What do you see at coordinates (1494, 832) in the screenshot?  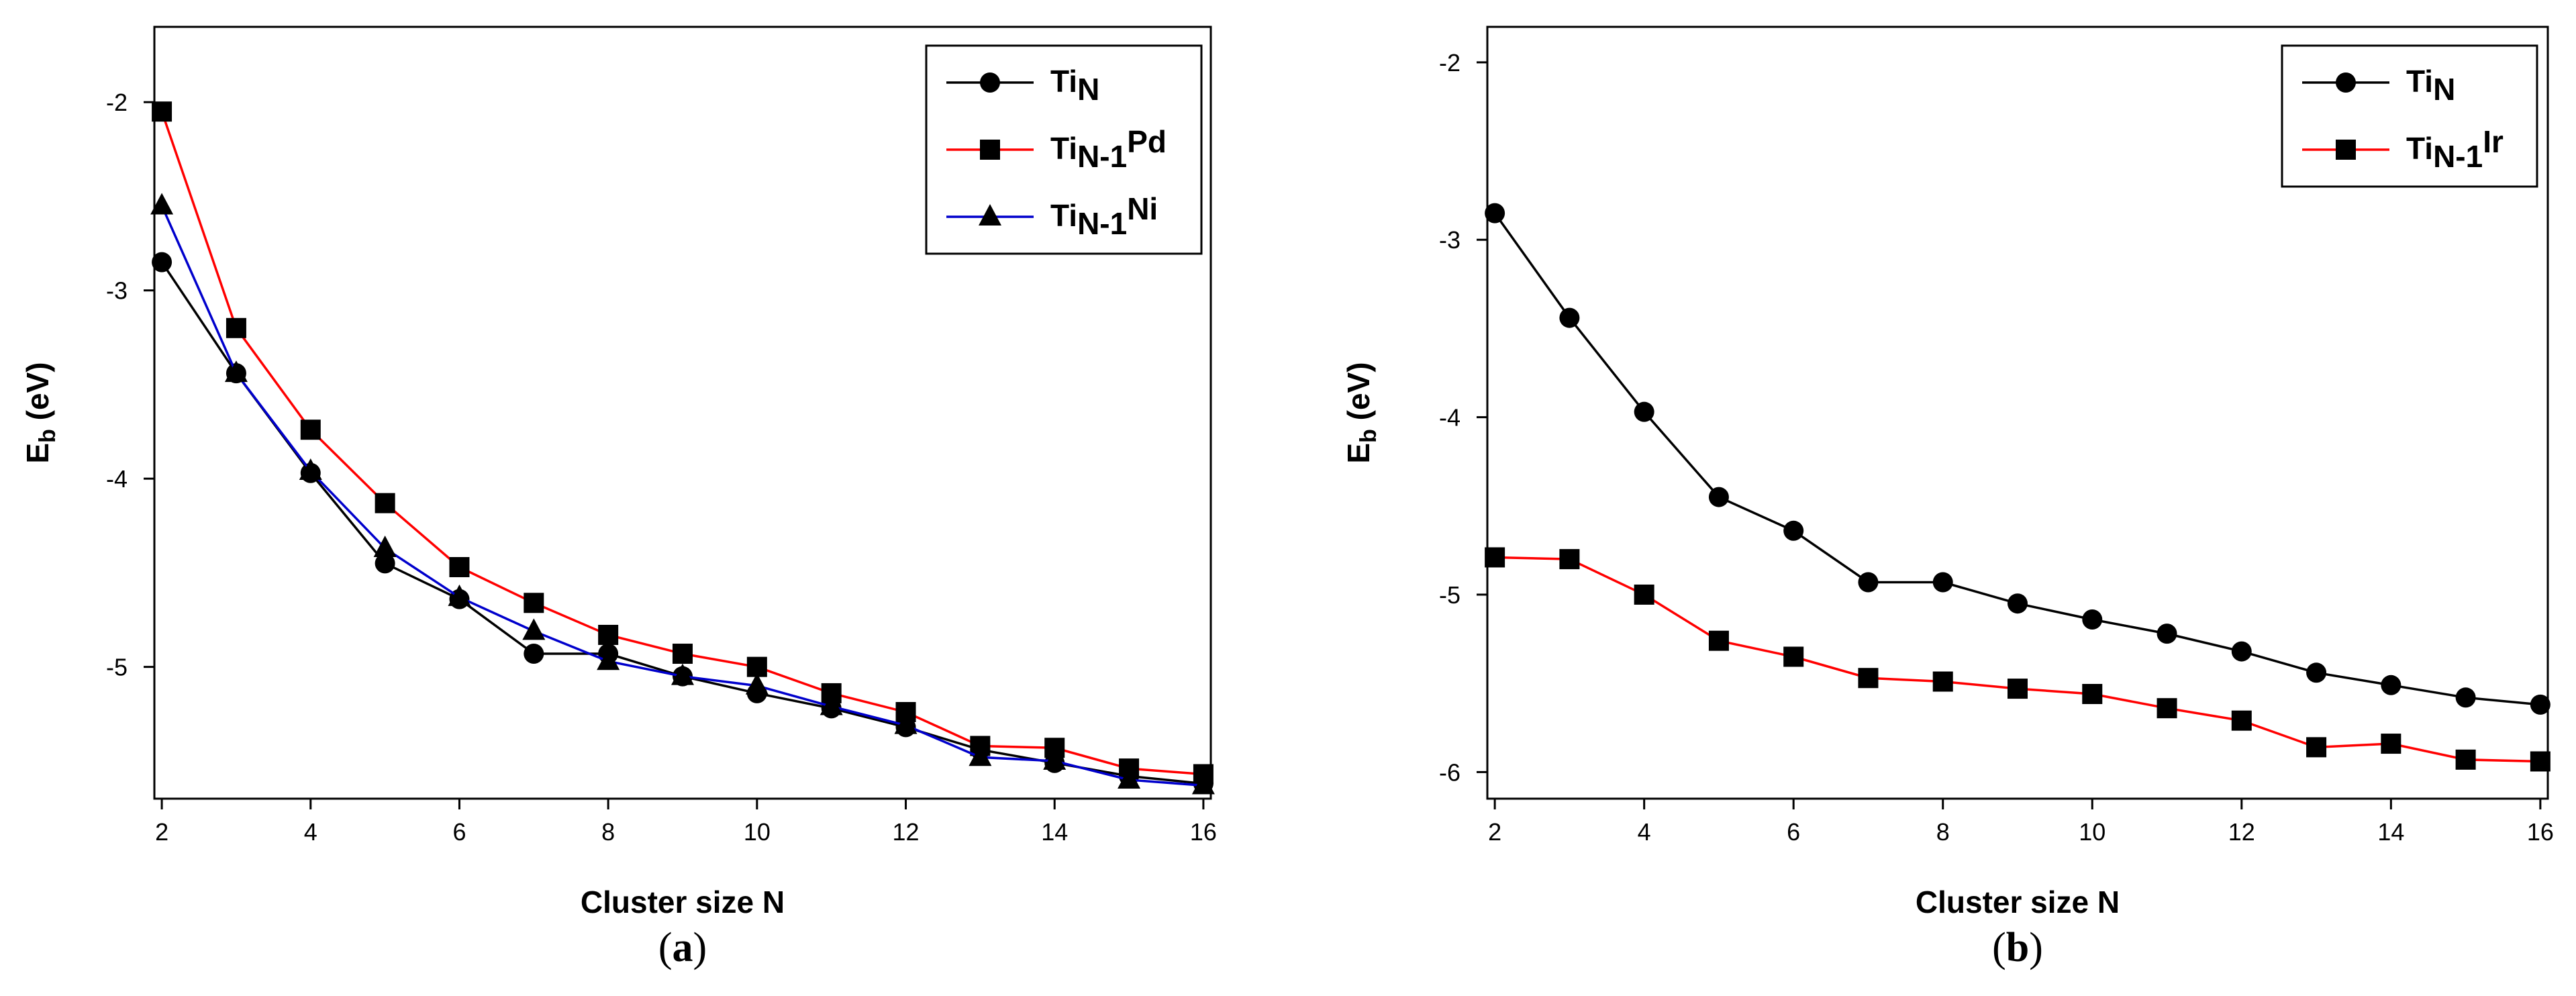 I see `x-tick-label: 2` at bounding box center [1494, 832].